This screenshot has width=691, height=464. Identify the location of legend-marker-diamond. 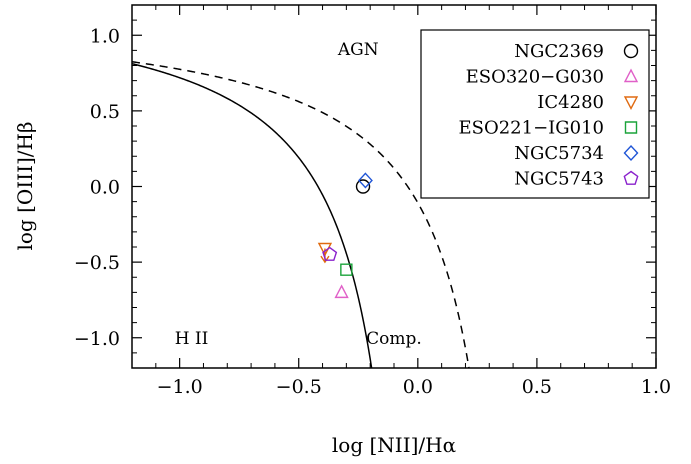
(631, 153).